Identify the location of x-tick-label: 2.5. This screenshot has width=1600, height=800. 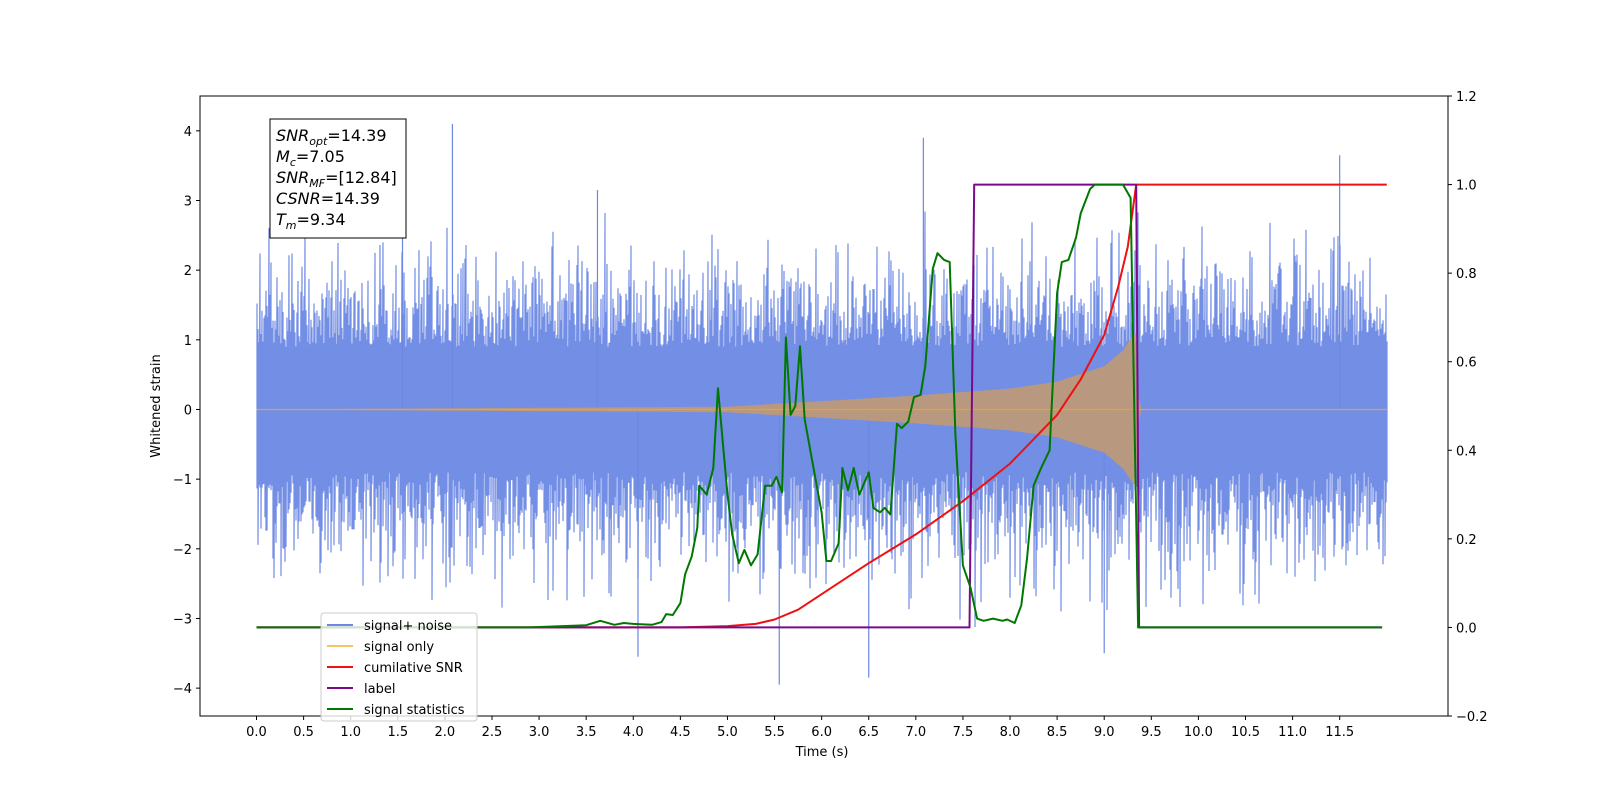
(492, 732).